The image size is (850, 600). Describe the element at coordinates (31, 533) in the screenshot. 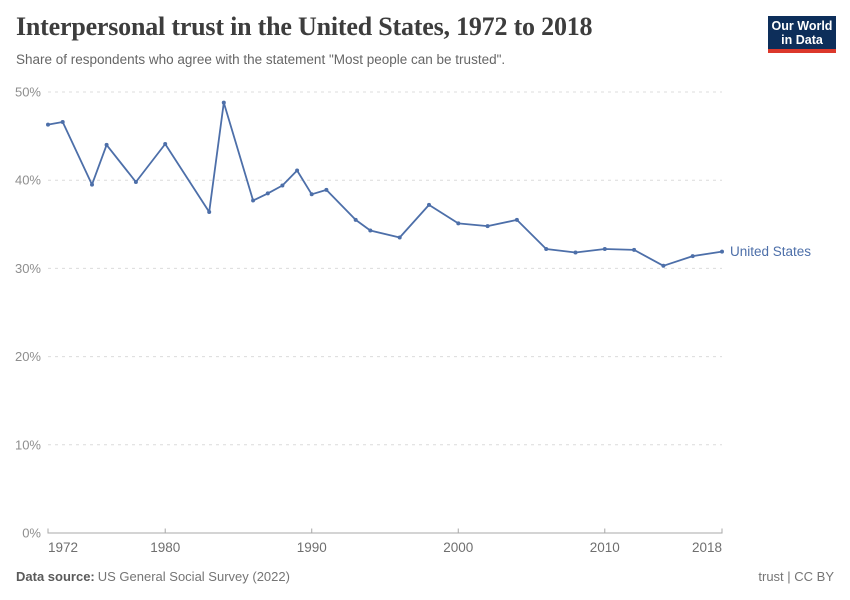

I see `y-axis-tick-label: 0%` at that location.